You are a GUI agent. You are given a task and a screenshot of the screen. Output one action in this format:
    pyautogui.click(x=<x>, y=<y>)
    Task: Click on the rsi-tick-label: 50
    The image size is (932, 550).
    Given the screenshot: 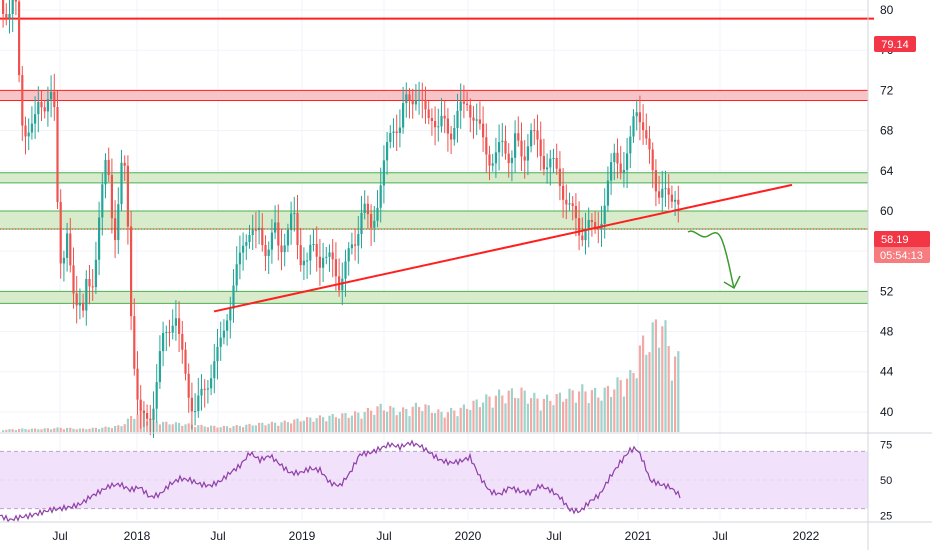 What is the action you would take?
    pyautogui.click(x=886, y=481)
    